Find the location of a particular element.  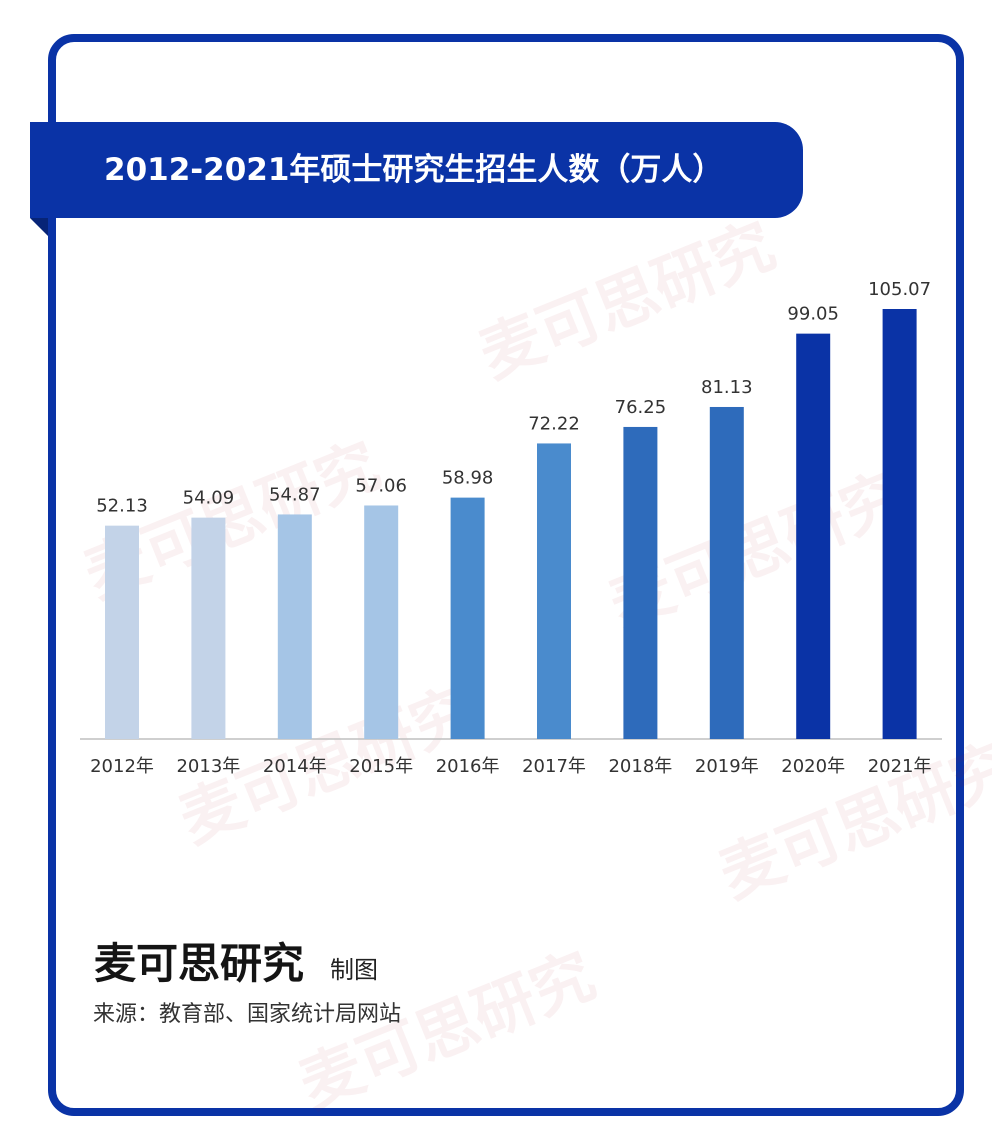

brand-name: 麦可思研究 is located at coordinates (199, 963).